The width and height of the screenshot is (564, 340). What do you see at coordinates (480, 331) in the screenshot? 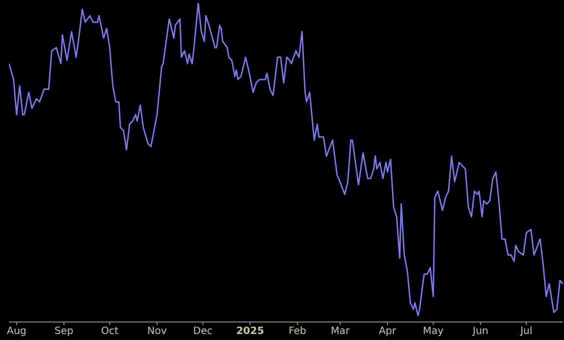
I see `x-tick-label: Jun` at bounding box center [480, 331].